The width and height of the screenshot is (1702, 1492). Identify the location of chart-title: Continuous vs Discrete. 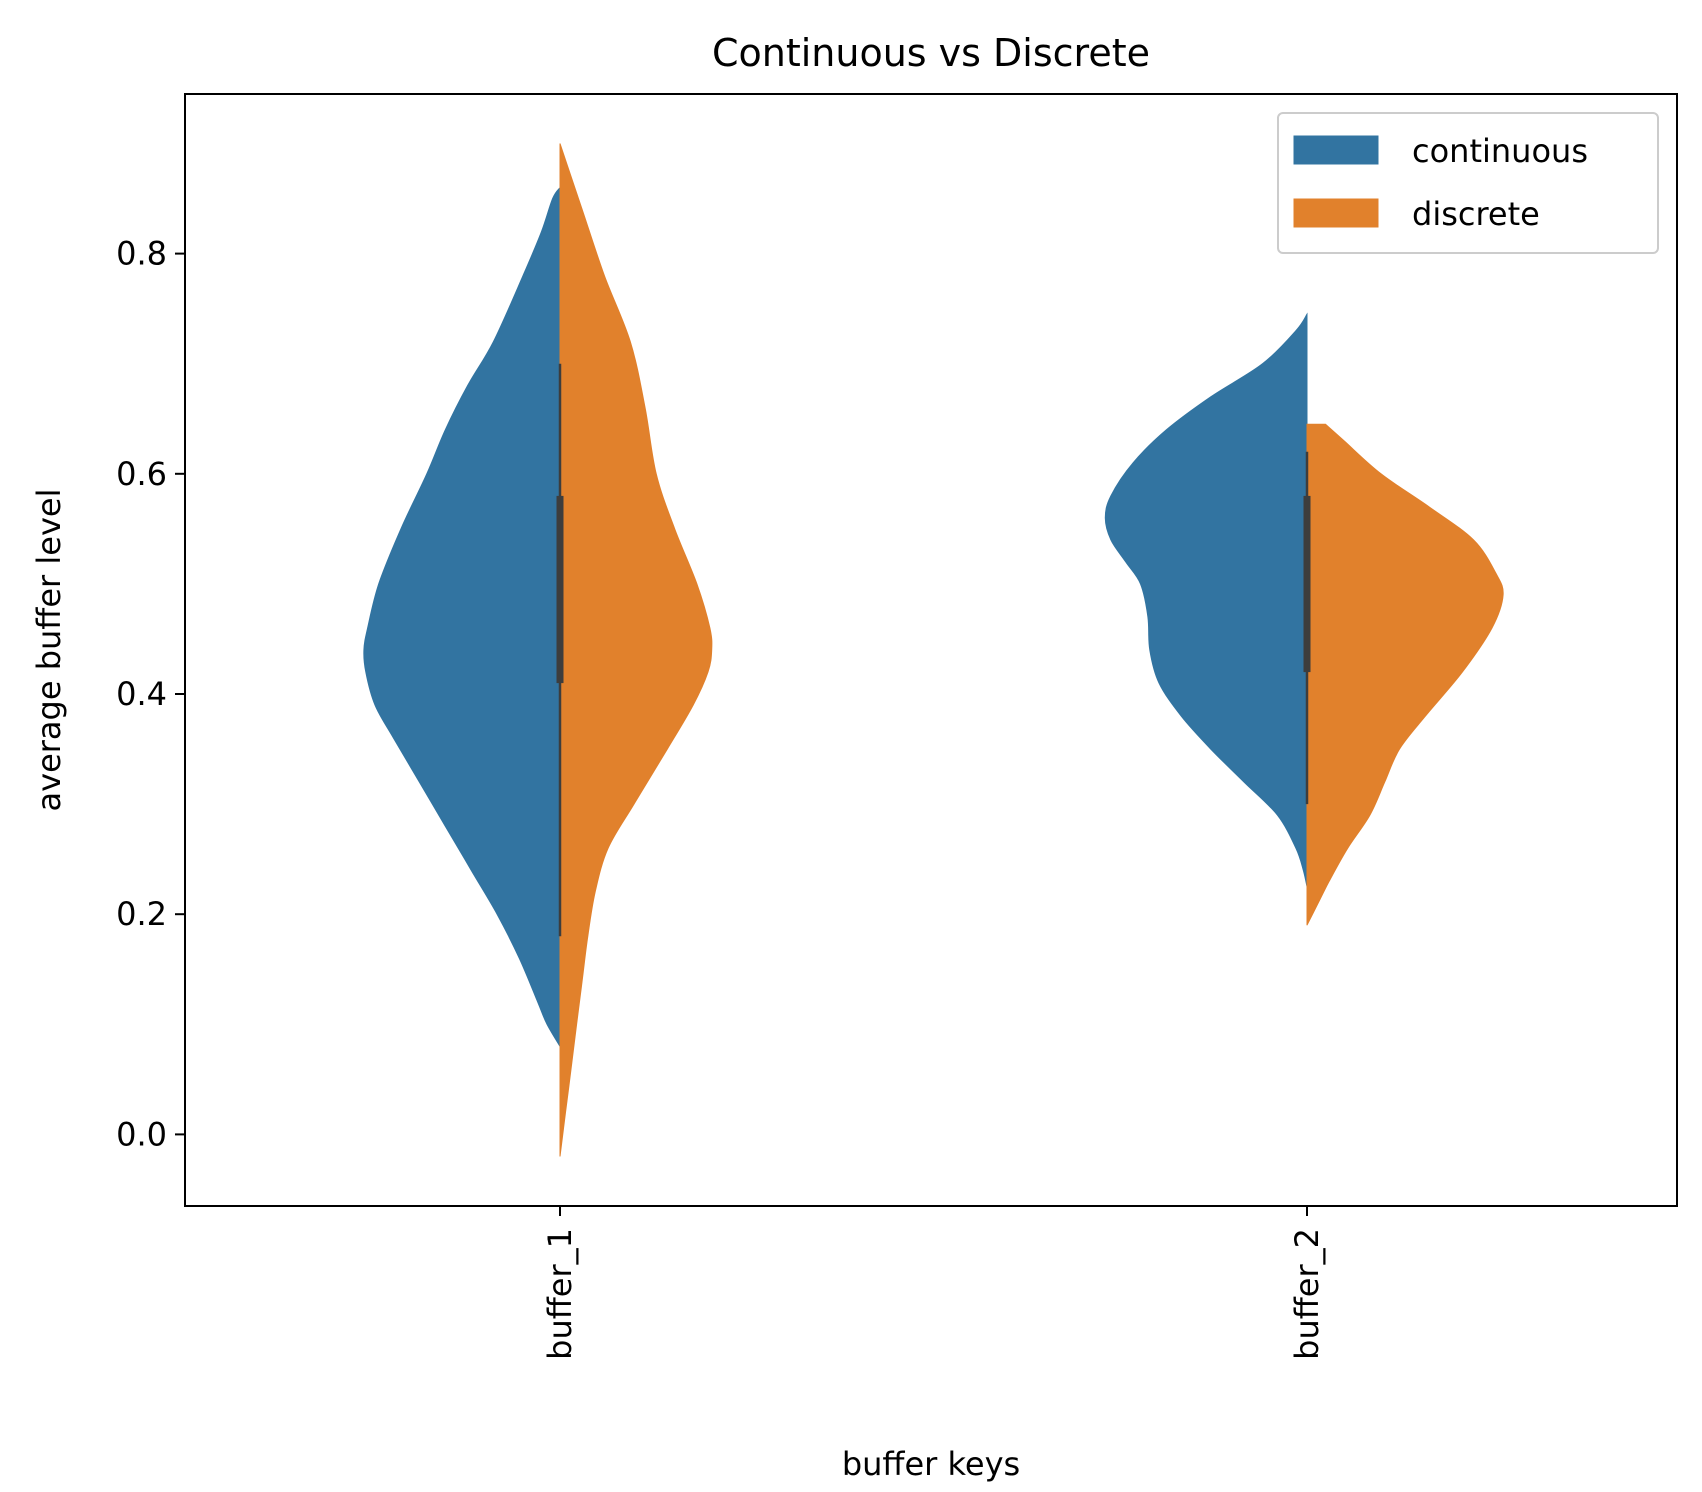
(931, 53).